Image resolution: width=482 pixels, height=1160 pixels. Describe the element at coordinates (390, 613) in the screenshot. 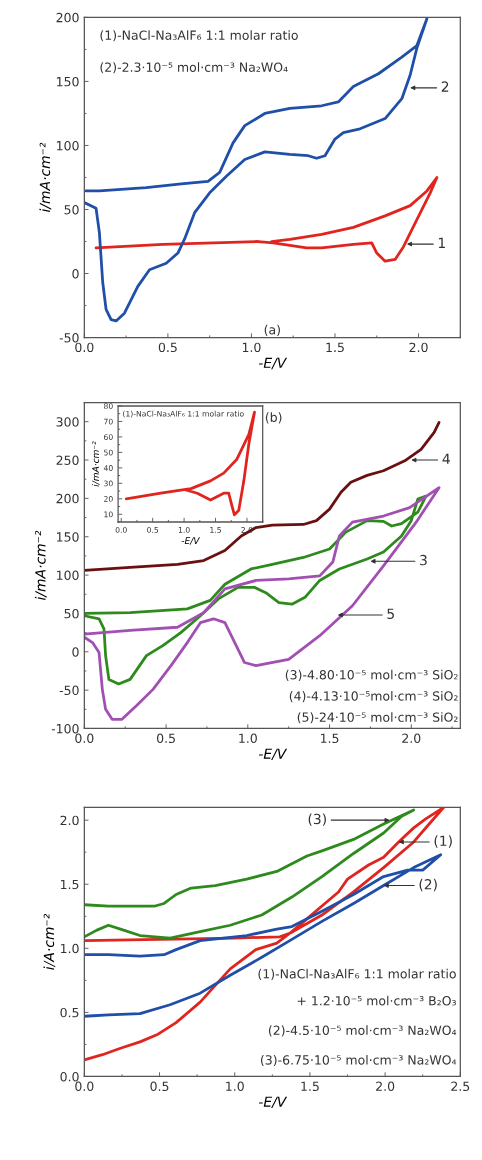

I see `annotation: 5` at that location.